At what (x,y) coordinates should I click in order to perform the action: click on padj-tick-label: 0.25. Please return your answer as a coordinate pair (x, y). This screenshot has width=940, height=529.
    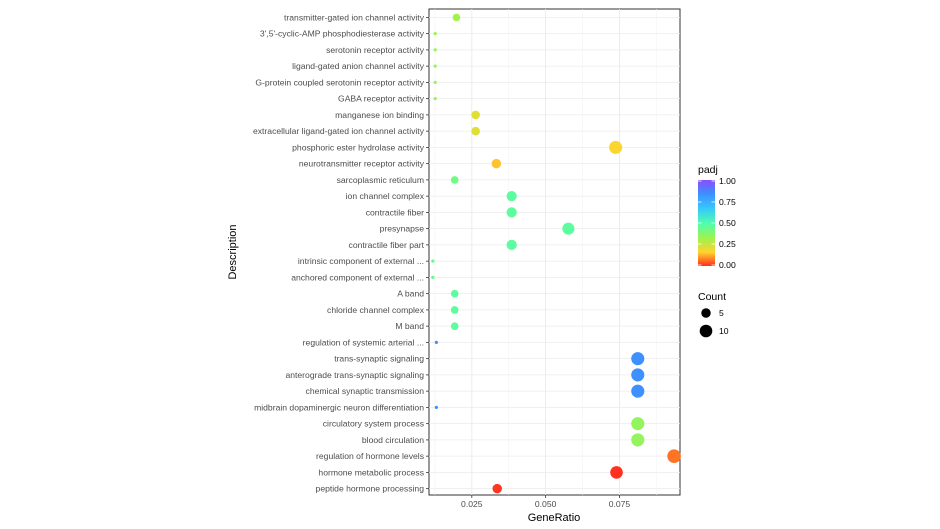
    Looking at the image, I should click on (727, 244).